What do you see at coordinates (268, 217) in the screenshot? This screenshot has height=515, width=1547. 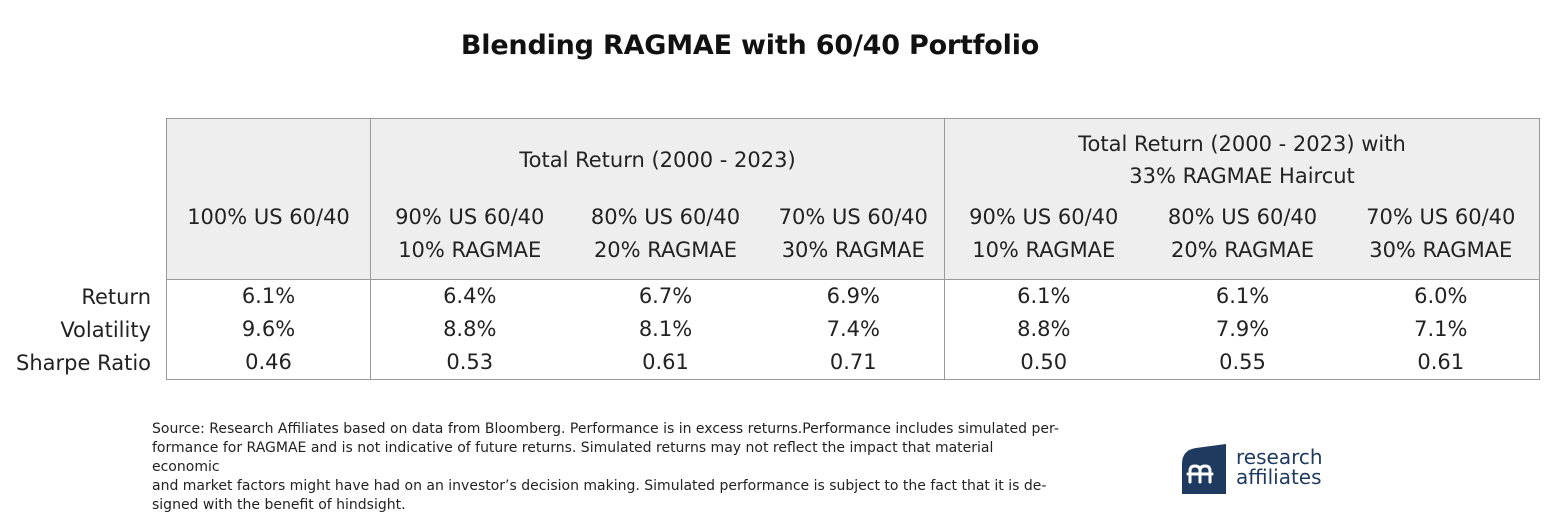 I see `column-header-line1: 100% US 60/40` at bounding box center [268, 217].